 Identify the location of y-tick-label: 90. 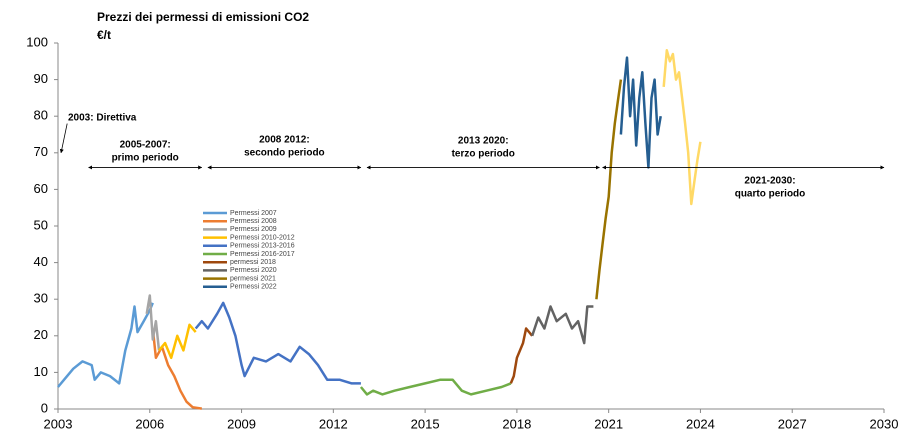
(41, 78).